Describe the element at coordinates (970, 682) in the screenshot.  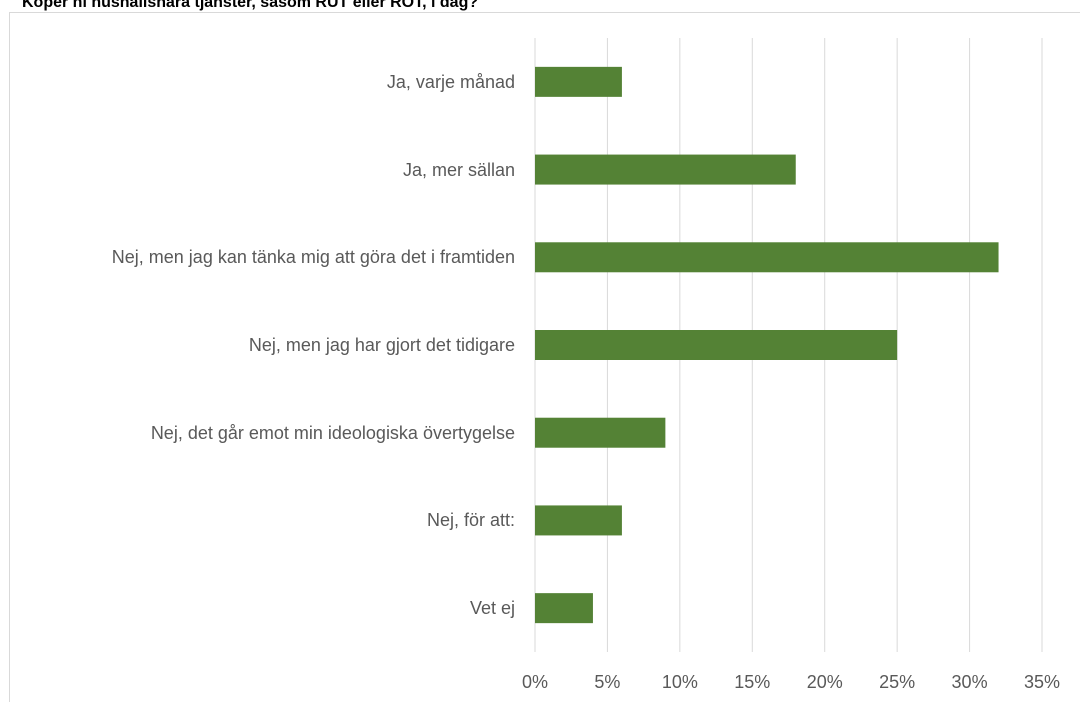
I see `x-tick-label: 30%` at that location.